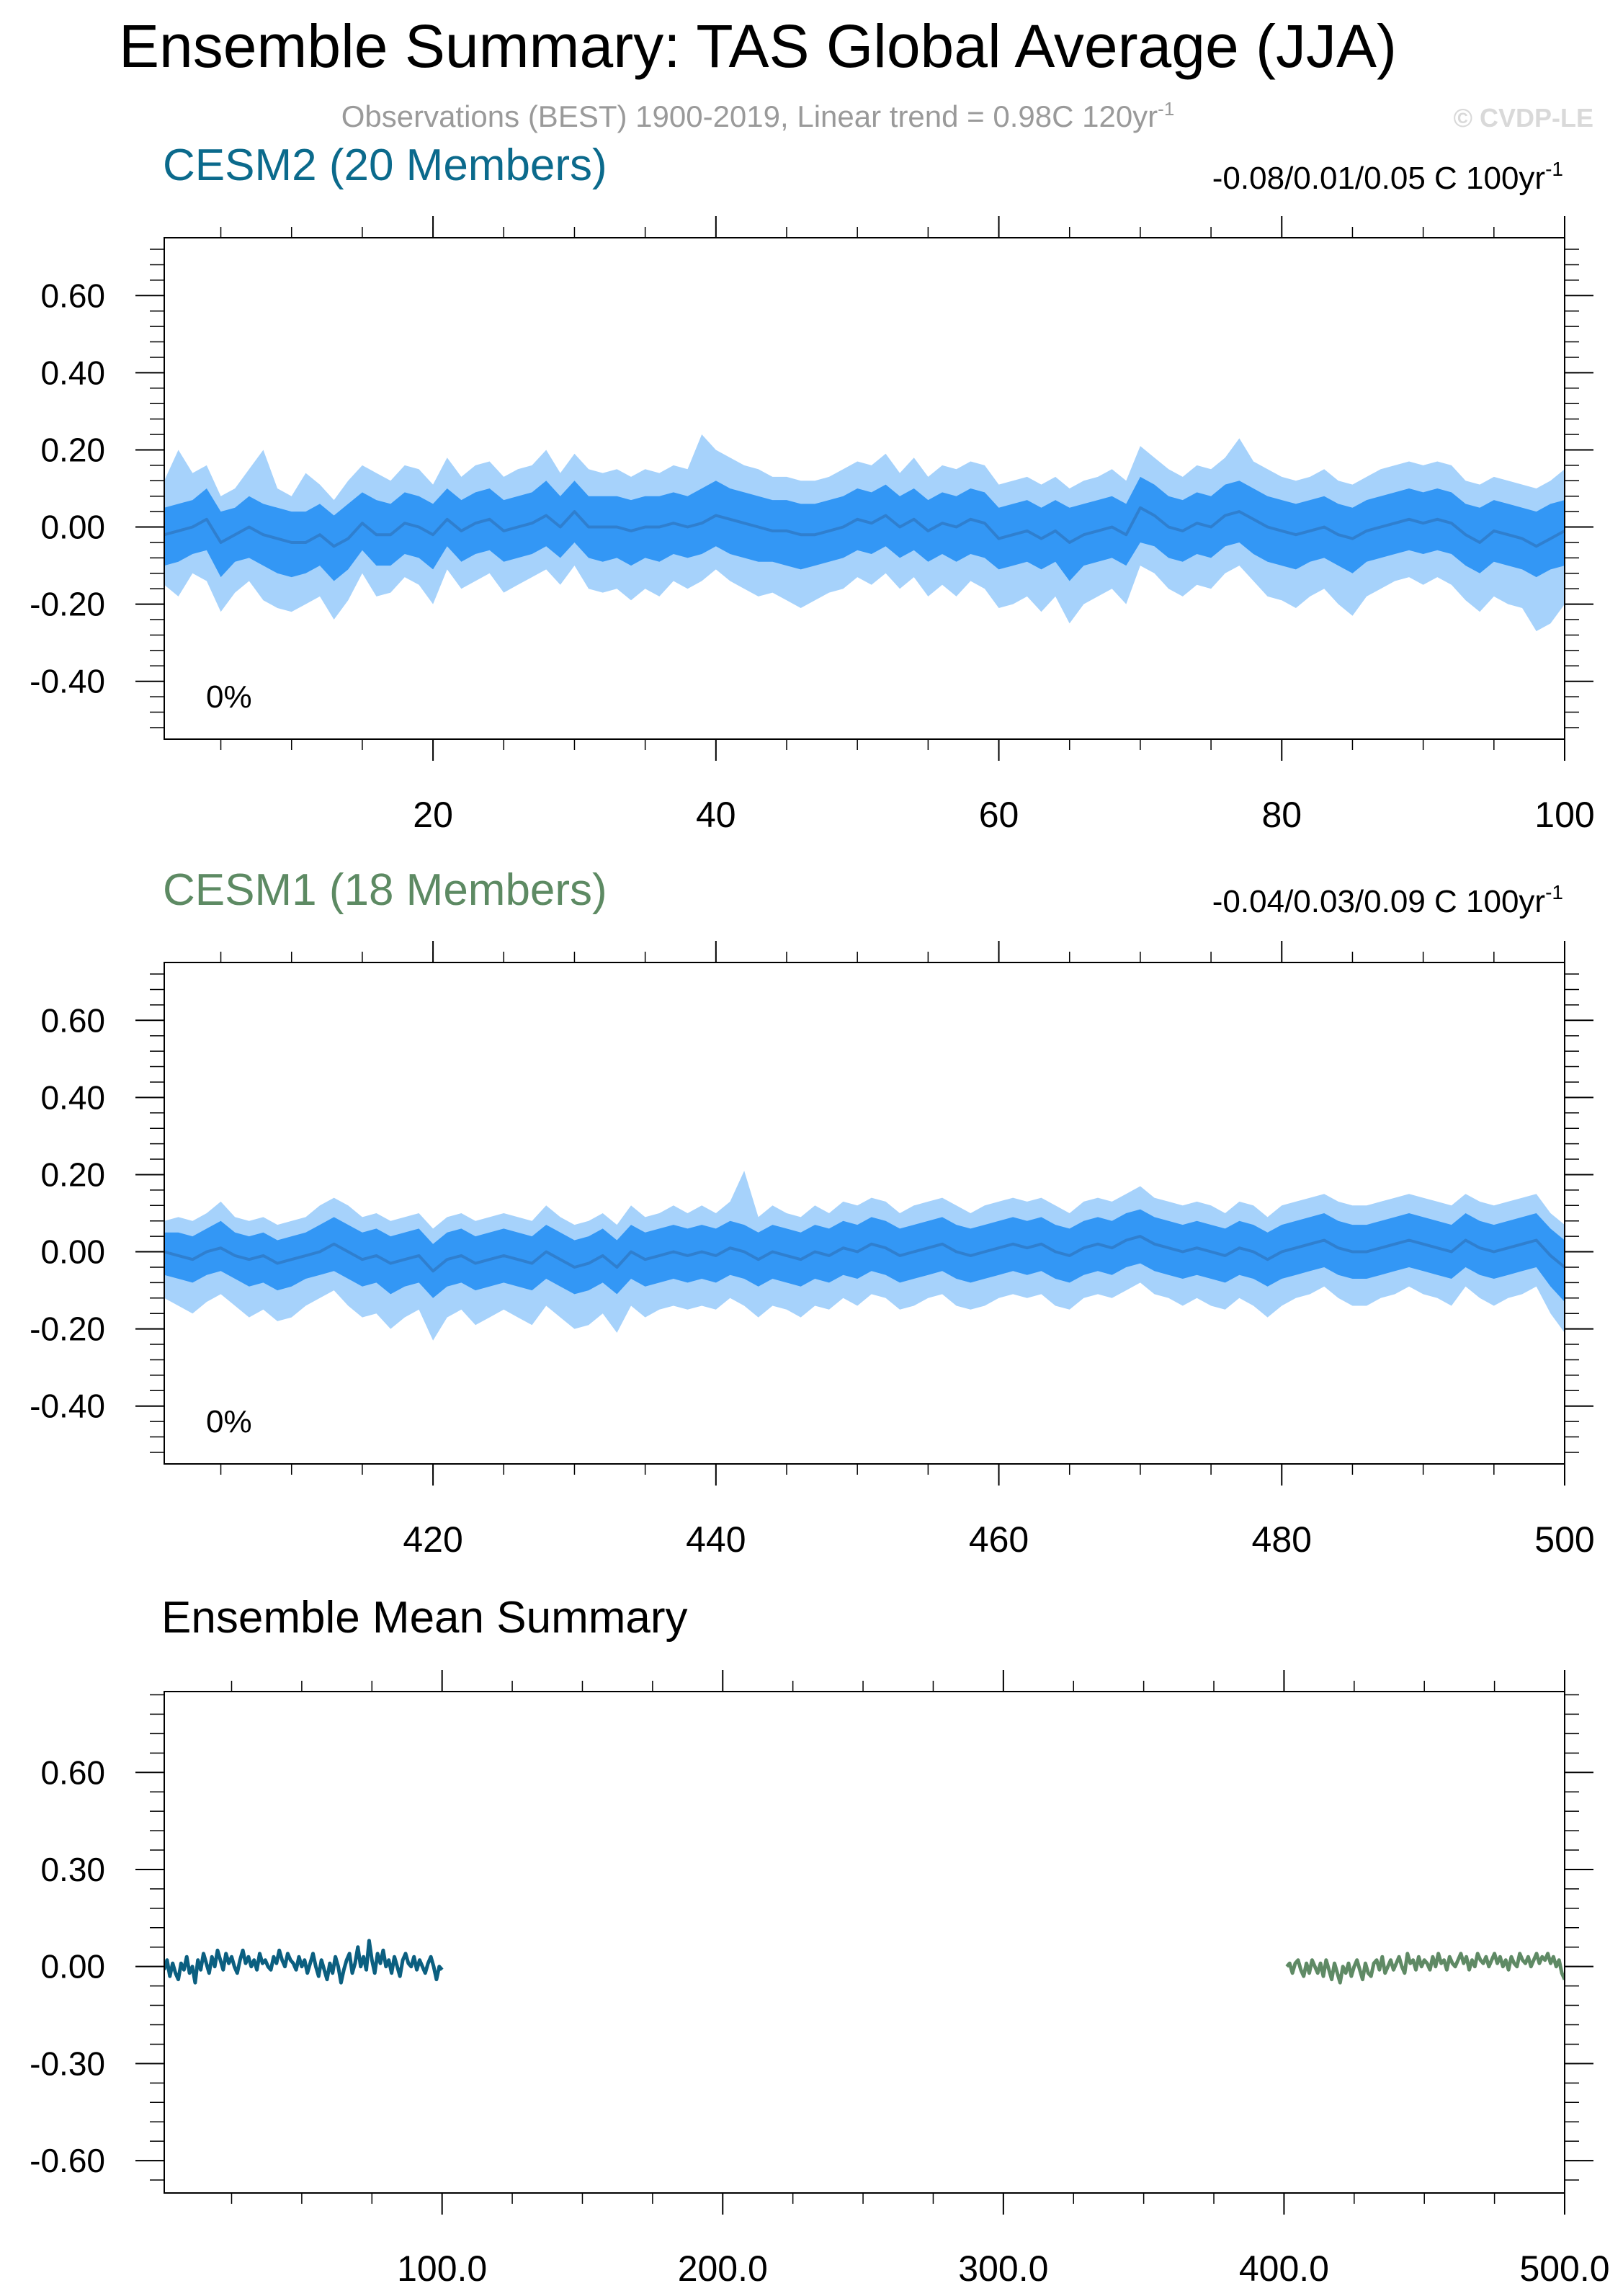 This screenshot has width=1623, height=2296. I want to click on cesm1-iqr-band, so click(864, 1256).